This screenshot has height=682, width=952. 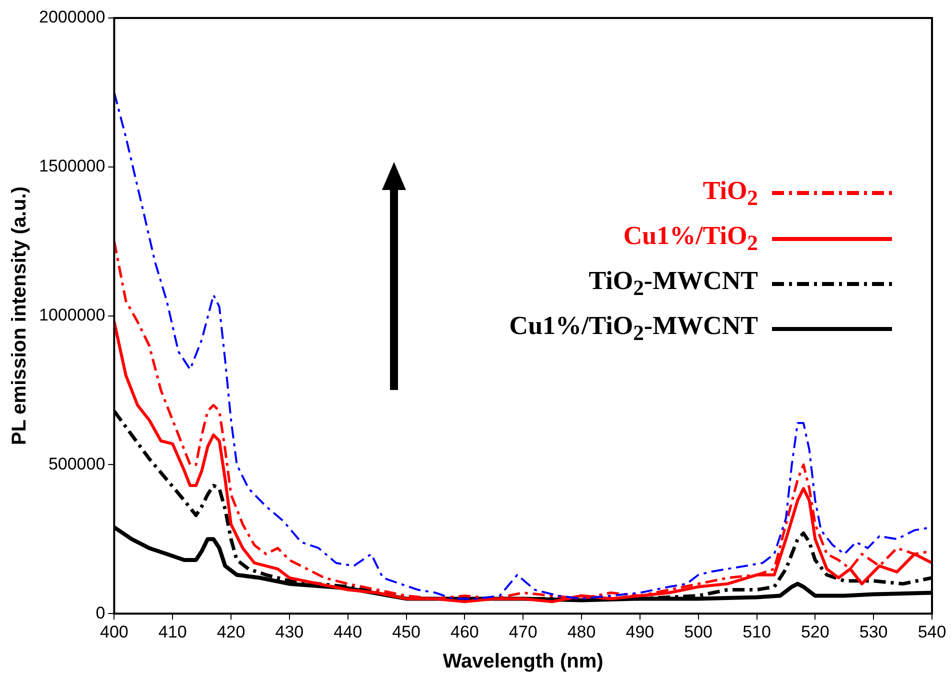 What do you see at coordinates (231, 632) in the screenshot?
I see `x-tick-label: 420` at bounding box center [231, 632].